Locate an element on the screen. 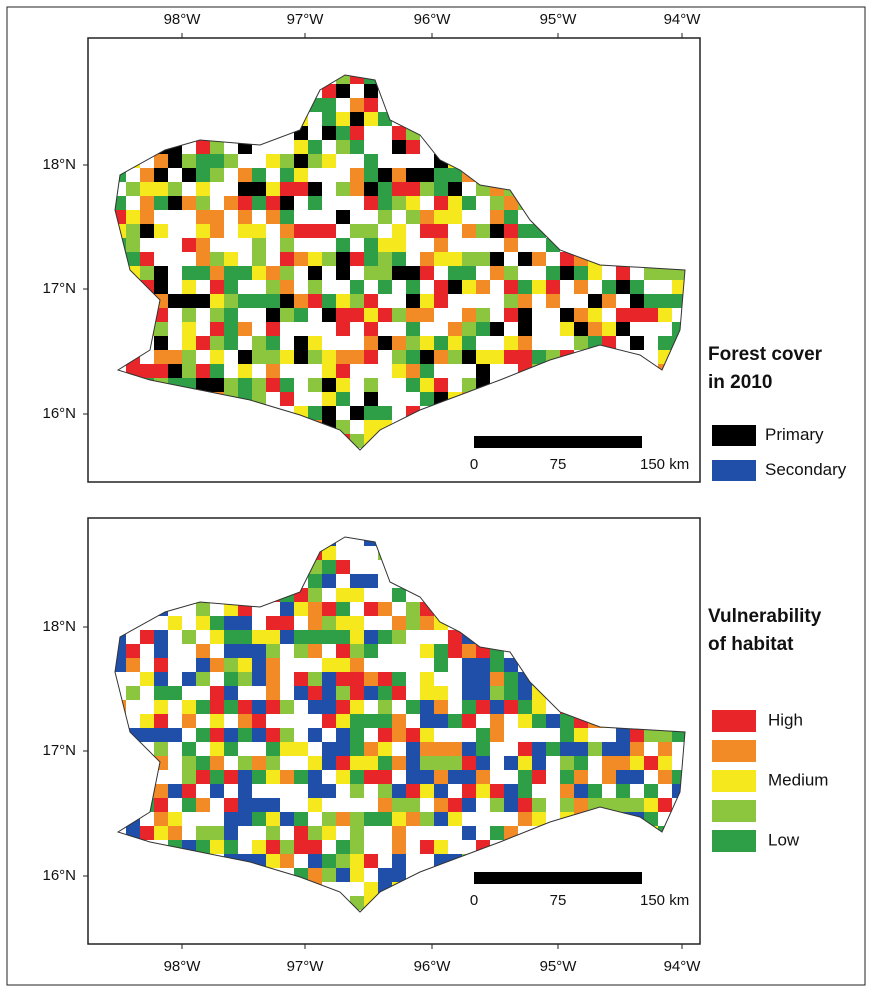  y-tick-label: 18°N is located at coordinates (59, 626).